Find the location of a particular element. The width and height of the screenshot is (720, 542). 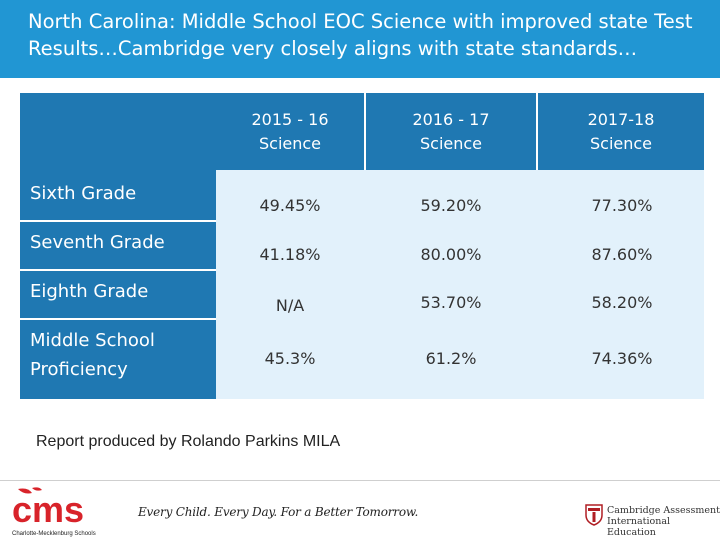

report-credit: Report produced by Rolando Parkins MILA is located at coordinates (188, 441).